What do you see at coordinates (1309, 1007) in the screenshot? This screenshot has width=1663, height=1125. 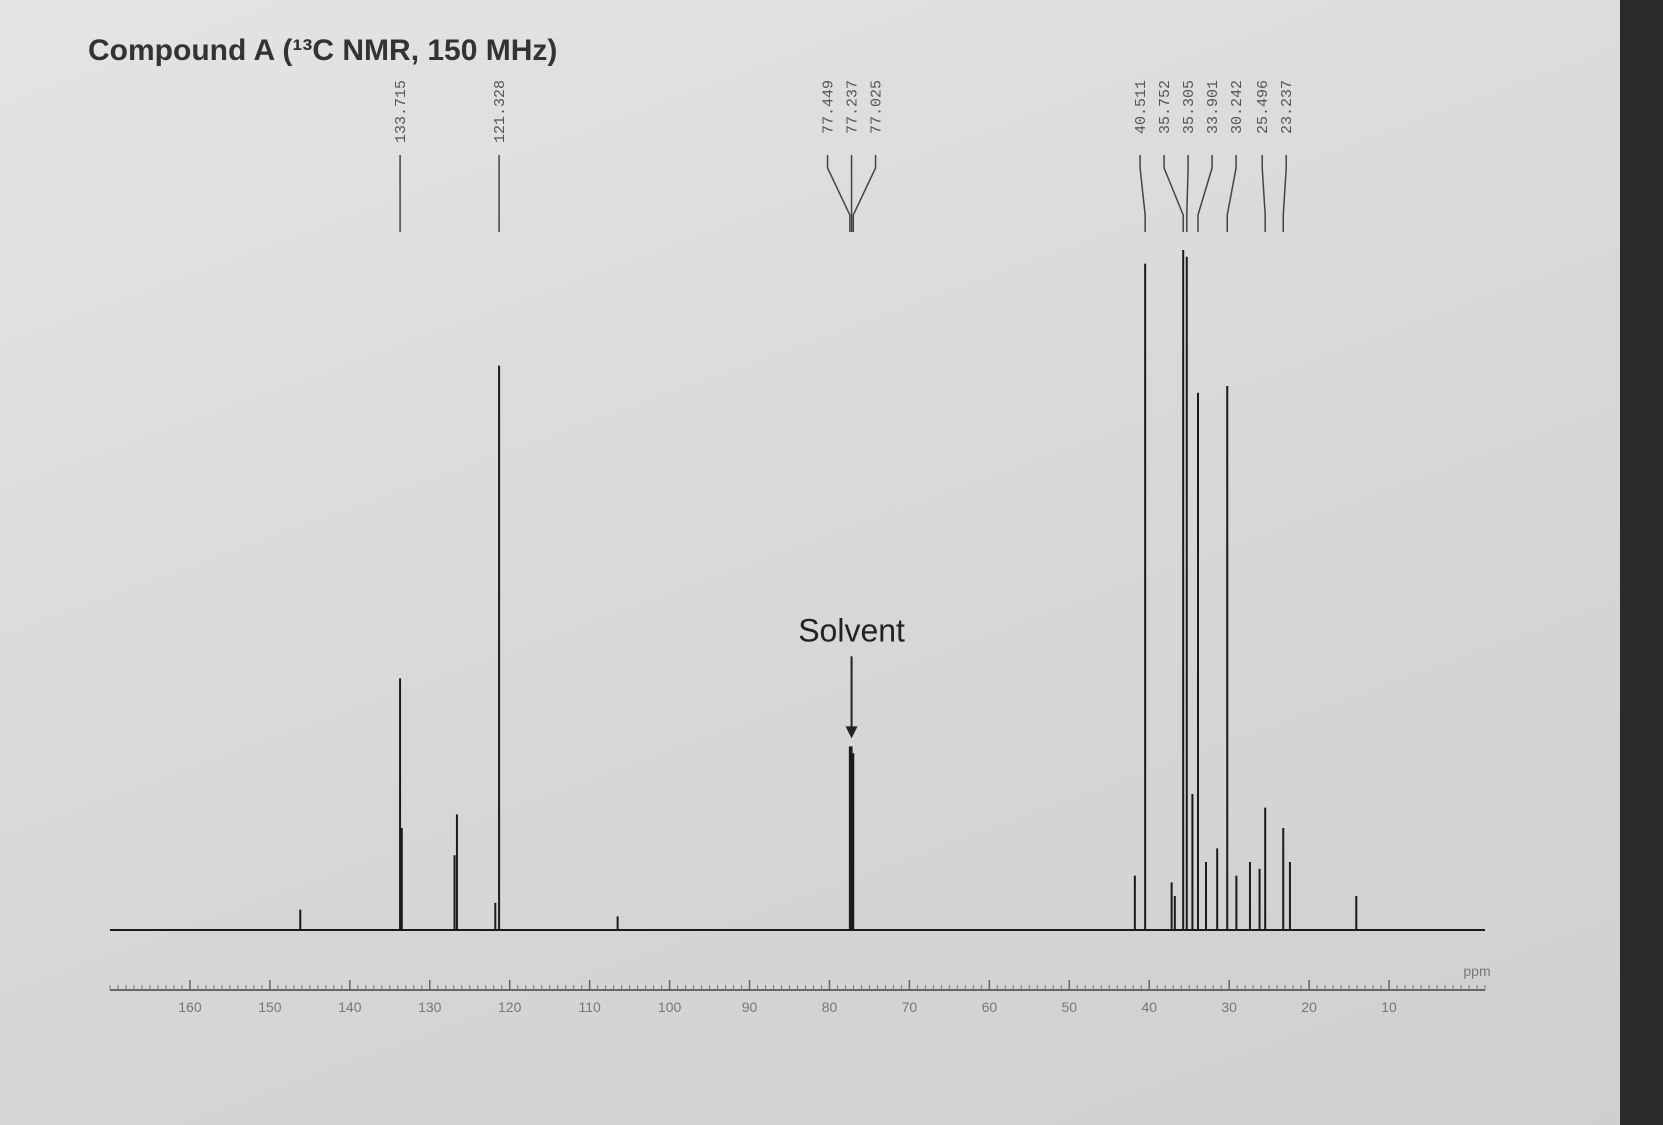 I see `x-tick-label: 20` at bounding box center [1309, 1007].